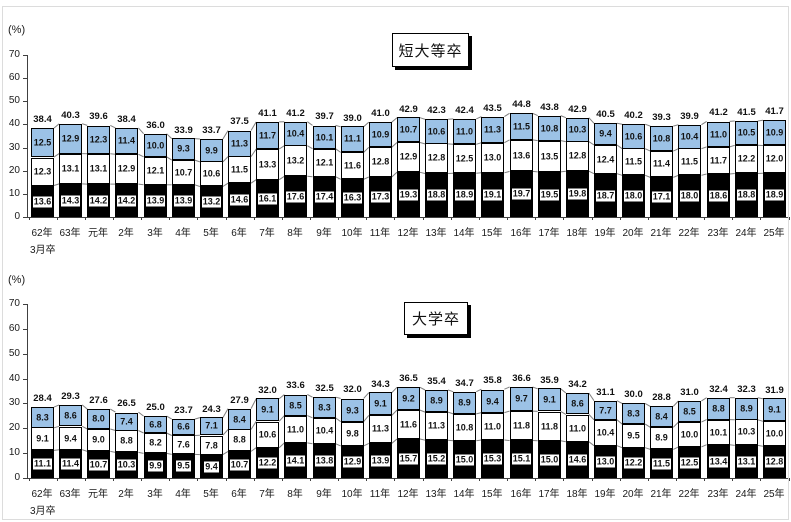 Image resolution: width=791 pixels, height=522 pixels. I want to click on segment-value-chip: 12.2, so click(267, 463).